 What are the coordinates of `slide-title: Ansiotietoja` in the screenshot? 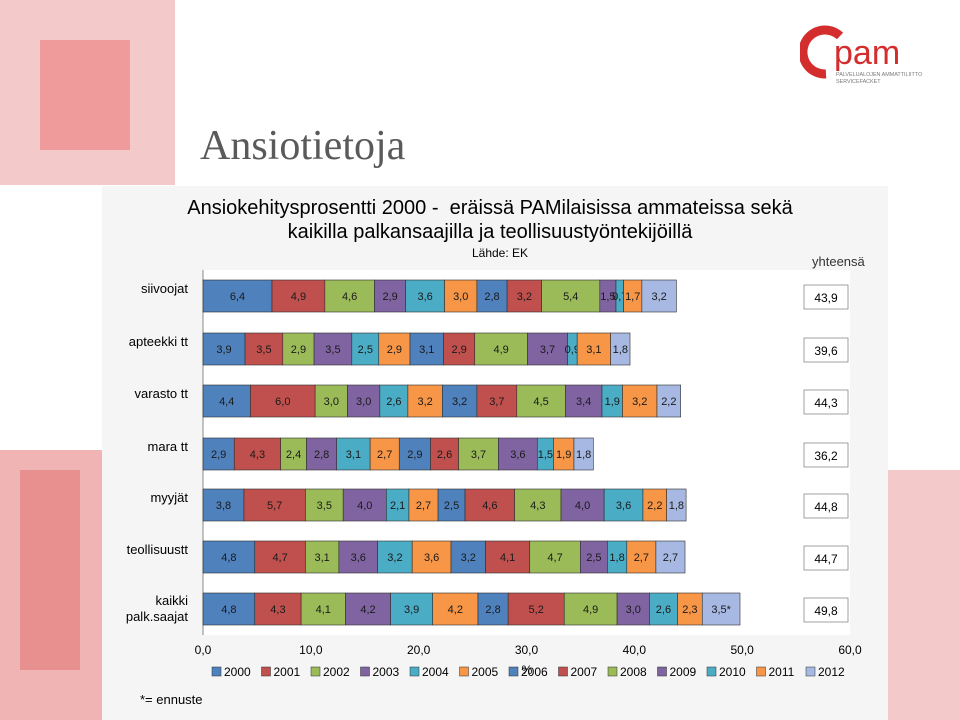 It's located at (303, 146).